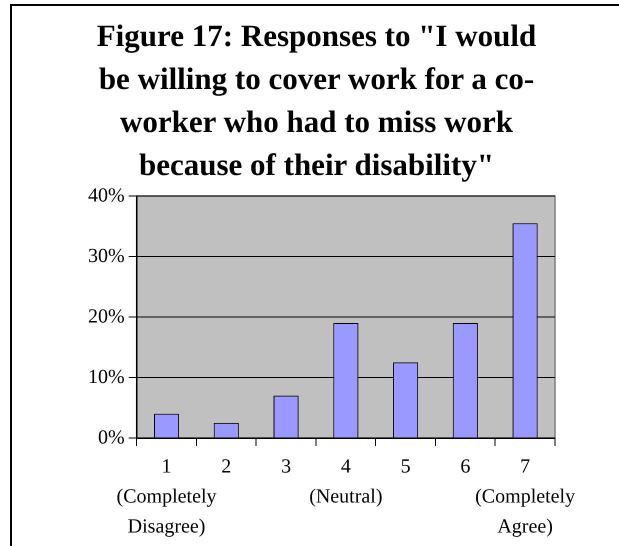 The image size is (619, 546). What do you see at coordinates (106, 255) in the screenshot?
I see `y-tick-label: 30%` at bounding box center [106, 255].